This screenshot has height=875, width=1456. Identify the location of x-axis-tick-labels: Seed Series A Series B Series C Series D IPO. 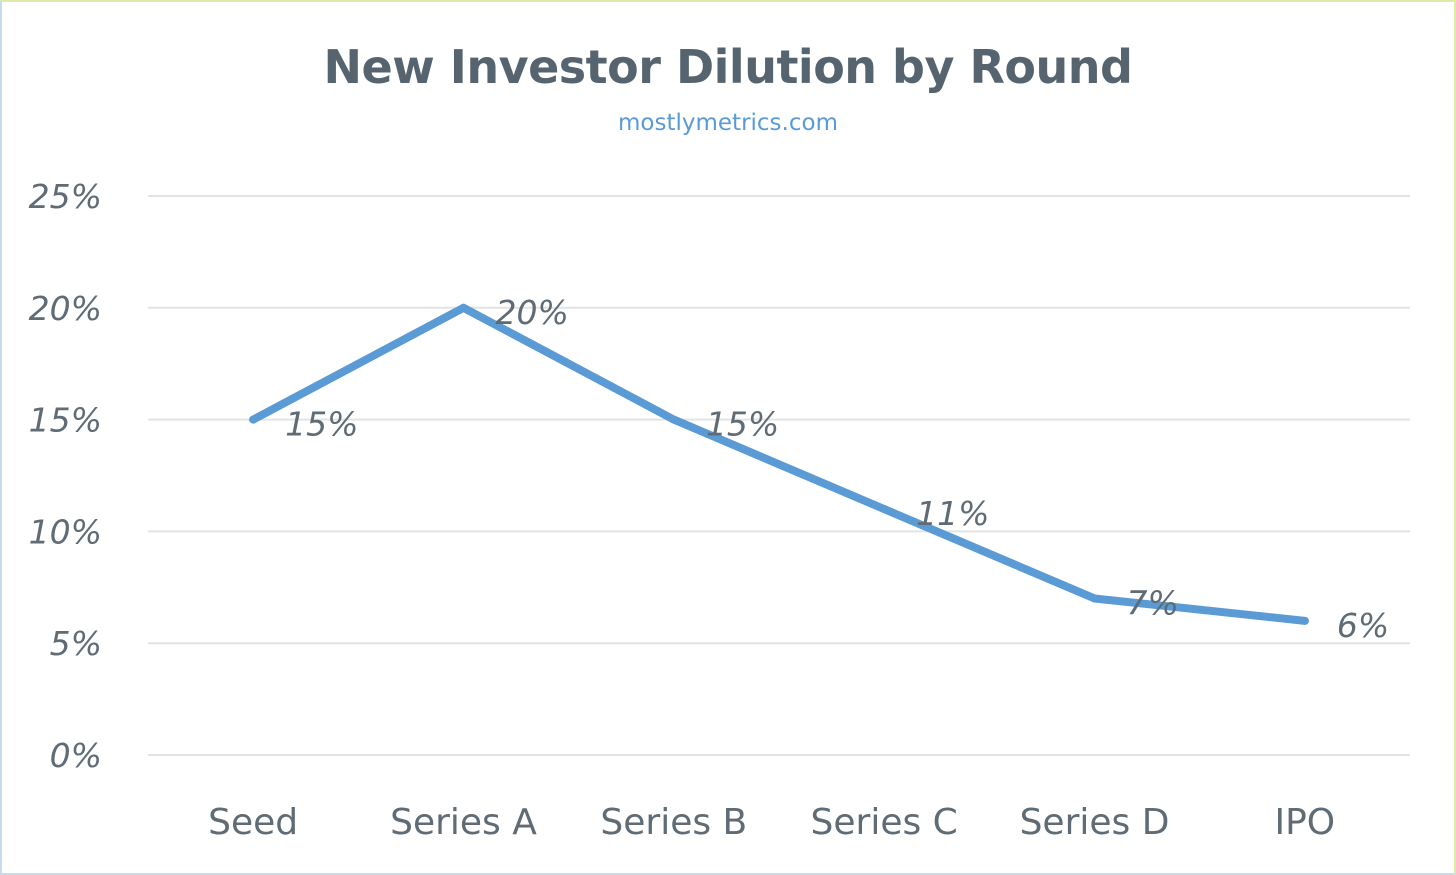
(771, 822).